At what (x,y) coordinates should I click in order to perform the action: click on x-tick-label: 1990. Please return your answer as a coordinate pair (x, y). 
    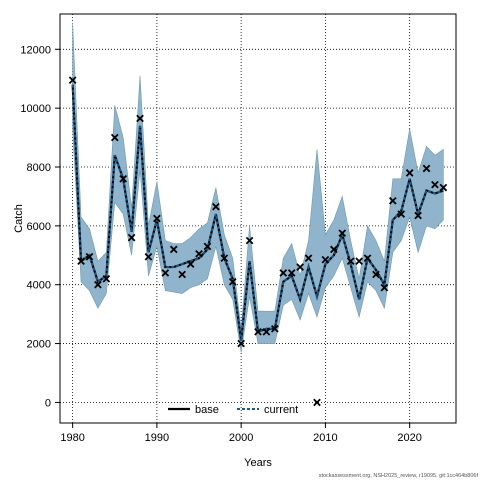
    Looking at the image, I should click on (157, 438).